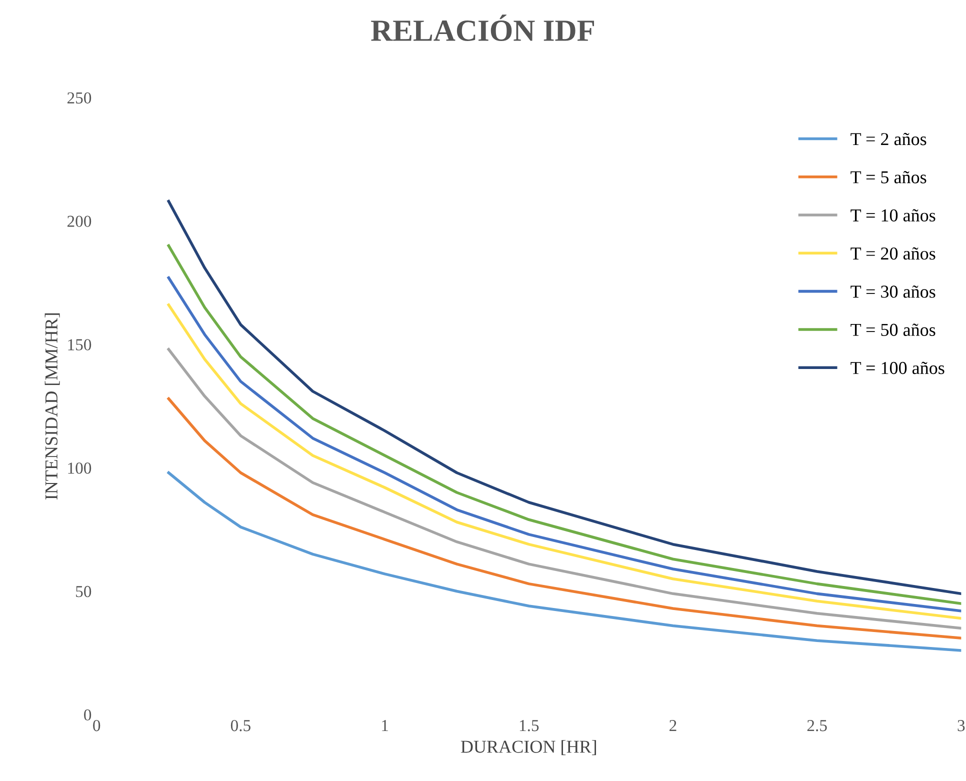  I want to click on legend-label: T = 30 años, so click(893, 291).